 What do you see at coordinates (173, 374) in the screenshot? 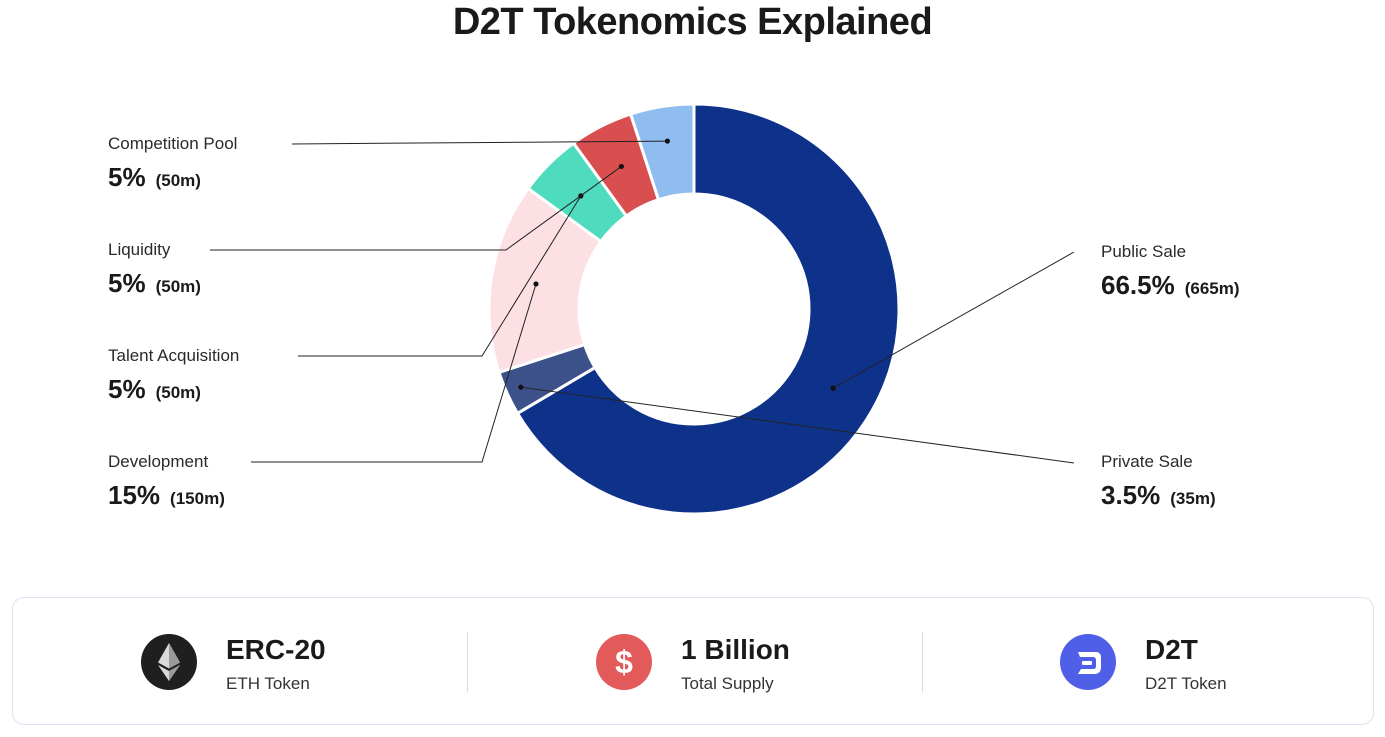
I see `legend-label-talent-acquisition: Talent Acquisition 5% (50m)` at bounding box center [173, 374].